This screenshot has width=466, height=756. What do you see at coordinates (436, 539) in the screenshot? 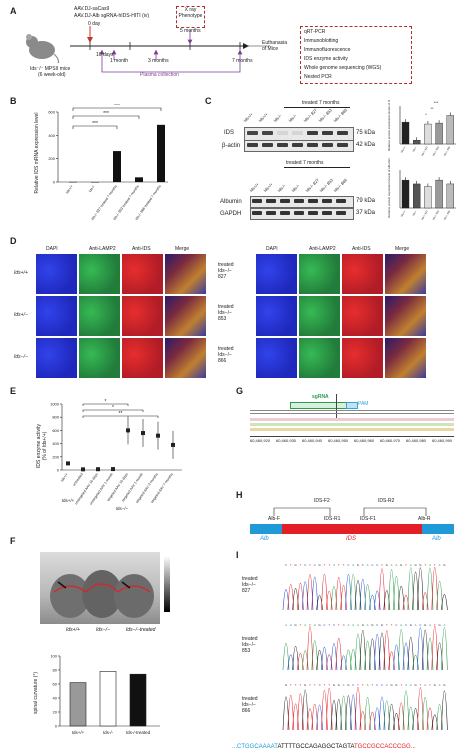
I see `h-alb-label-right: Alb` at bounding box center [436, 539].